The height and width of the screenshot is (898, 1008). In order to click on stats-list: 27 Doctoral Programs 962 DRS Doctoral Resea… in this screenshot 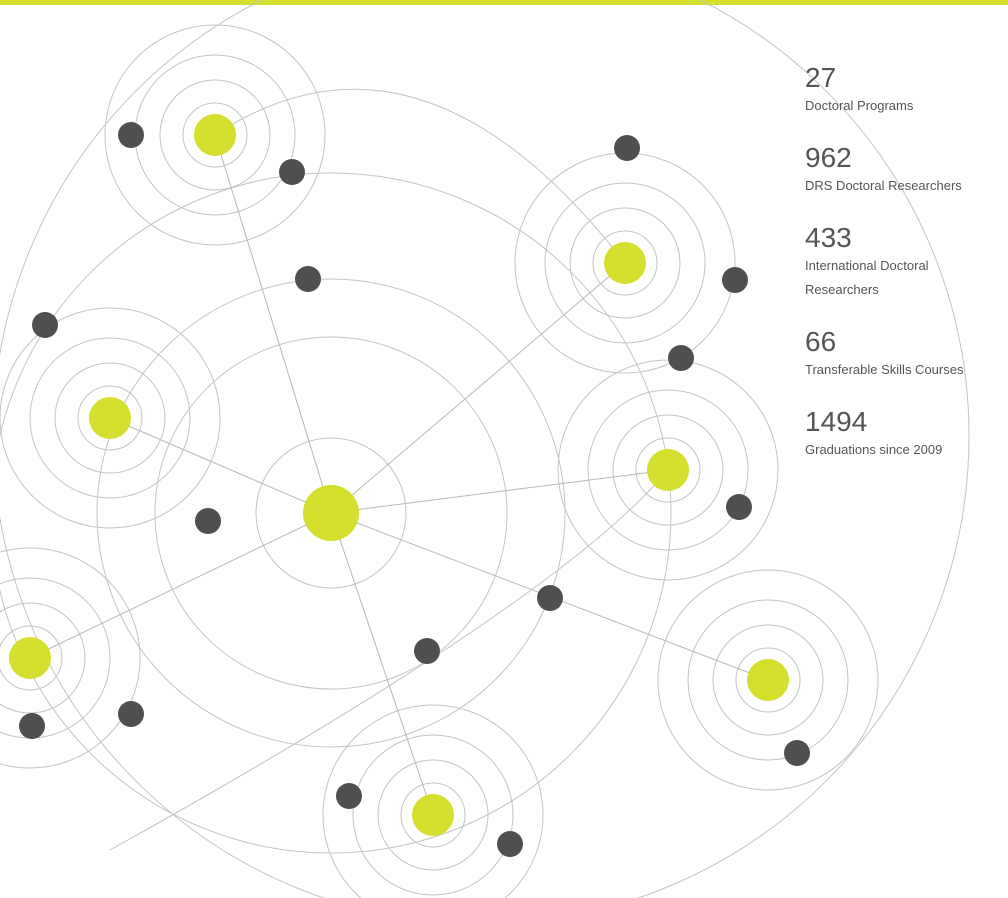, I will do `click(905, 274)`.